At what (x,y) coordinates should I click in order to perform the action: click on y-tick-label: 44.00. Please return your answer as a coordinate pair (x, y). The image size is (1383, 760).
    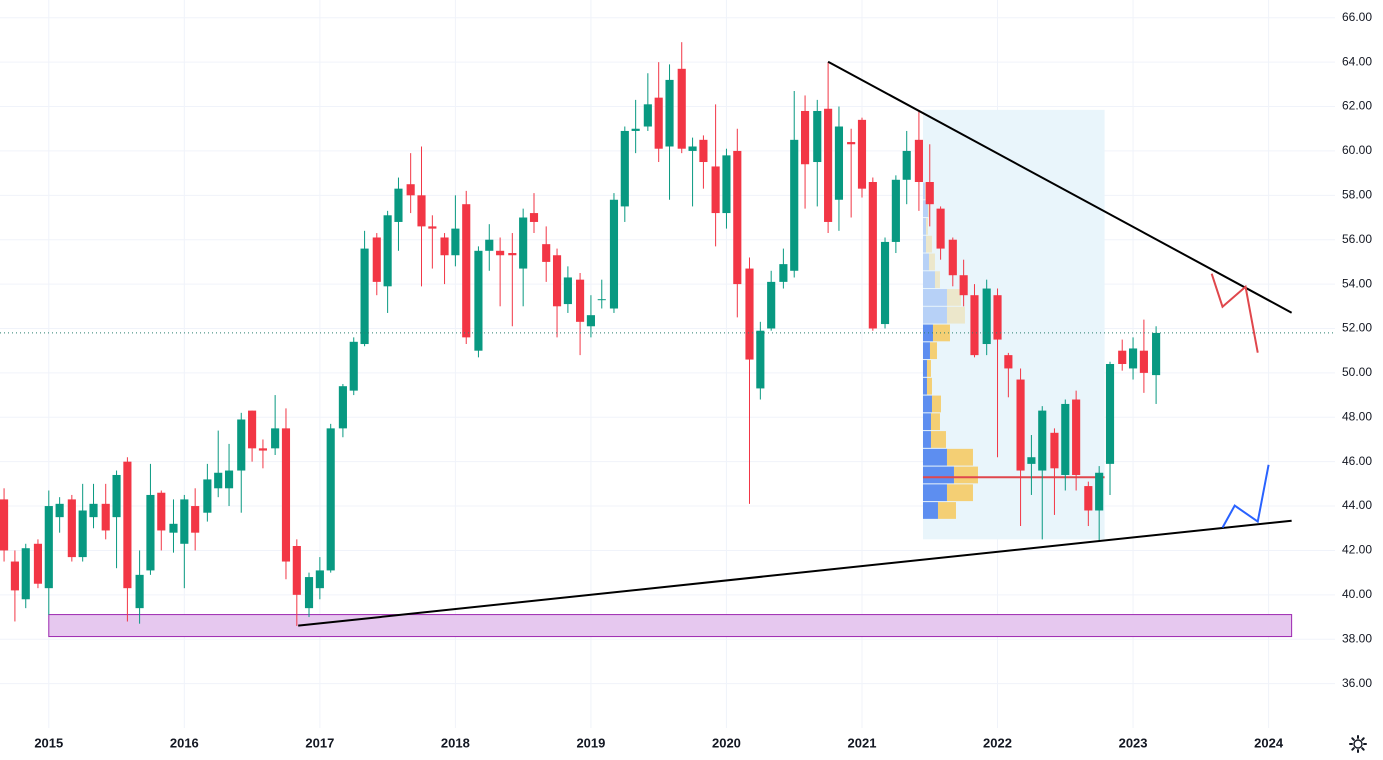
    Looking at the image, I should click on (1357, 505).